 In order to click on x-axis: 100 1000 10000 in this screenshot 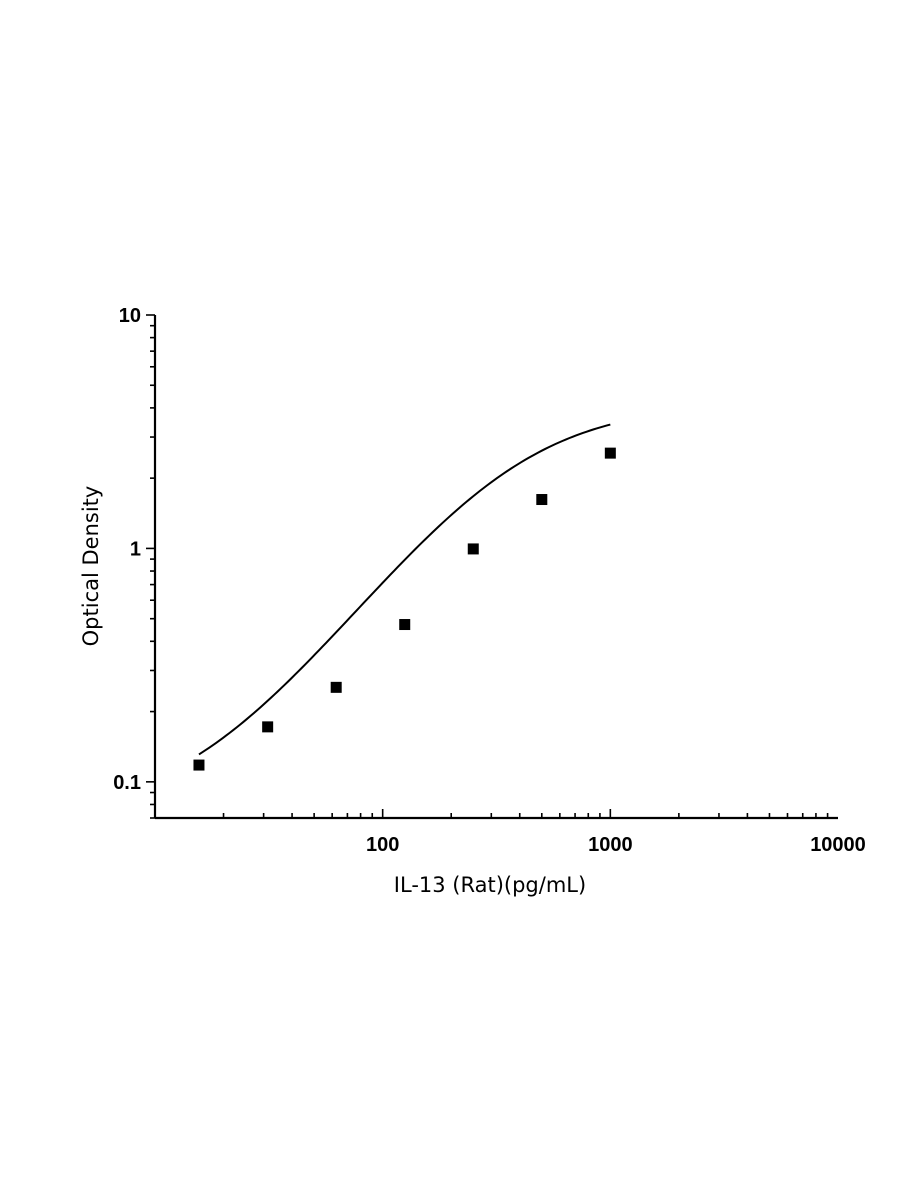, I will do `click(510, 832)`.